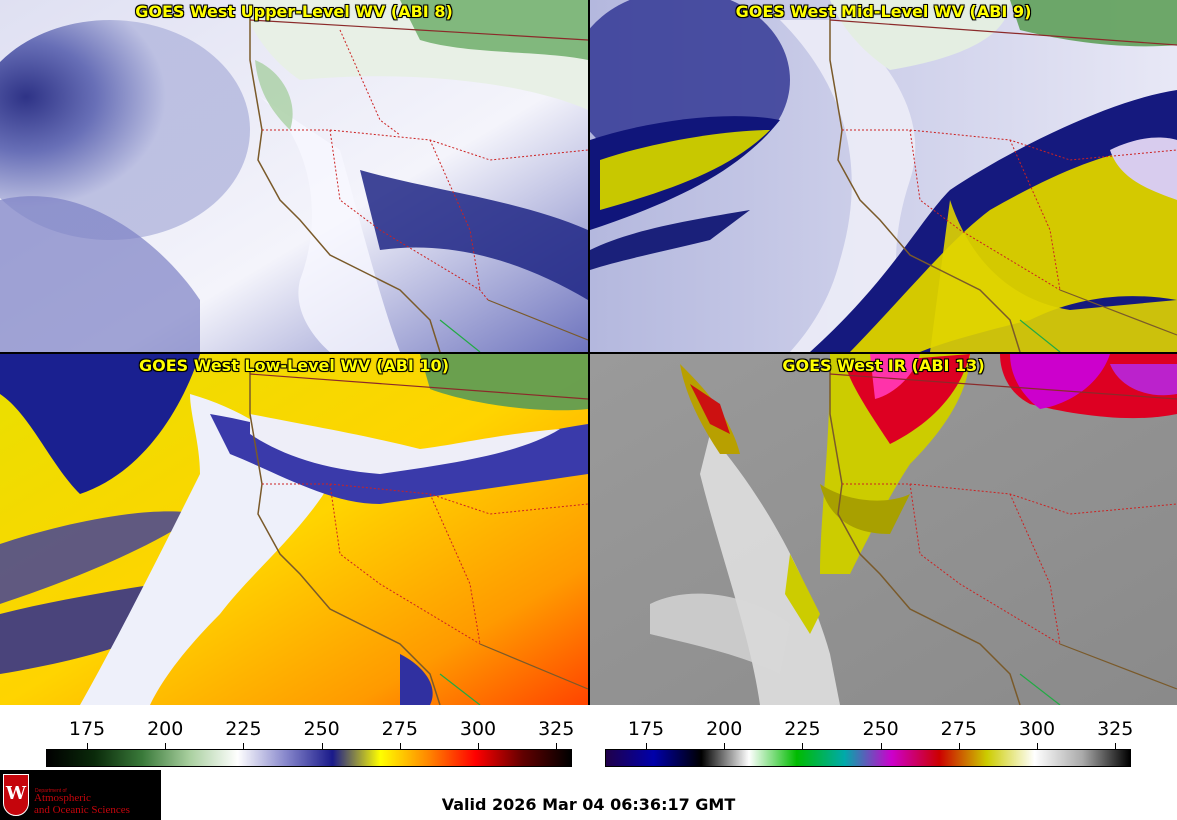 The width and height of the screenshot is (1177, 820). I want to click on ir-colorbar-scale, so click(868, 758).